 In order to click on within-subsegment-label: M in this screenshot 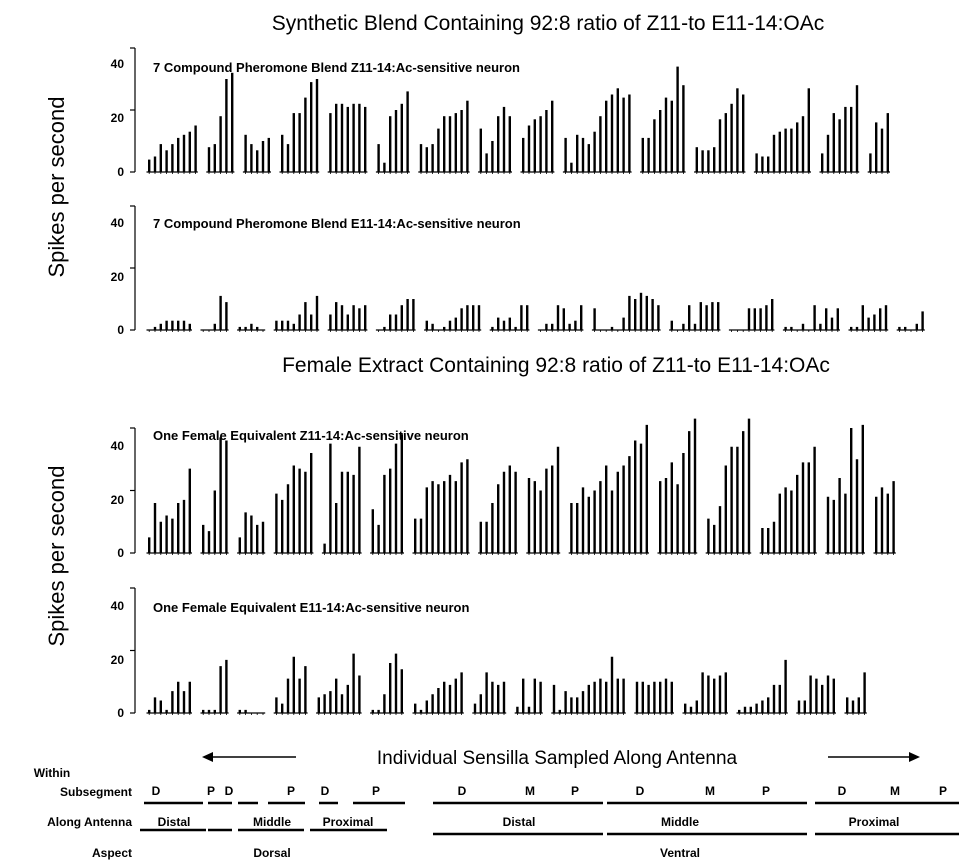, I will do `click(895, 791)`.